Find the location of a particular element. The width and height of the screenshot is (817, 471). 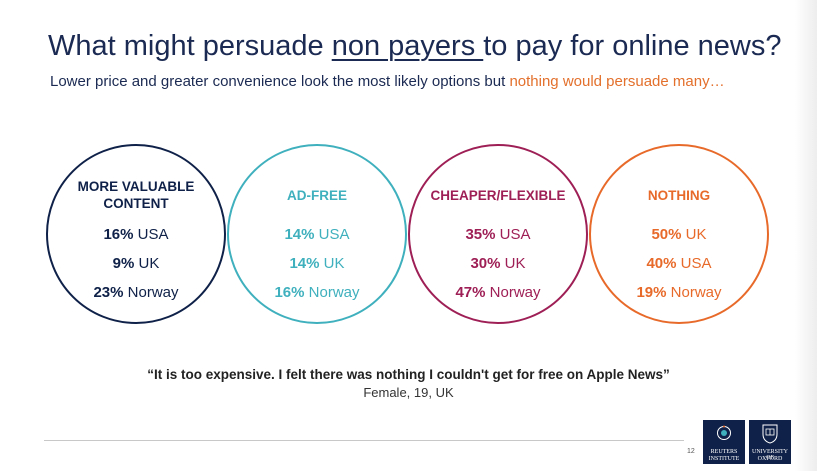

stat-row: 14% UK is located at coordinates (317, 263).